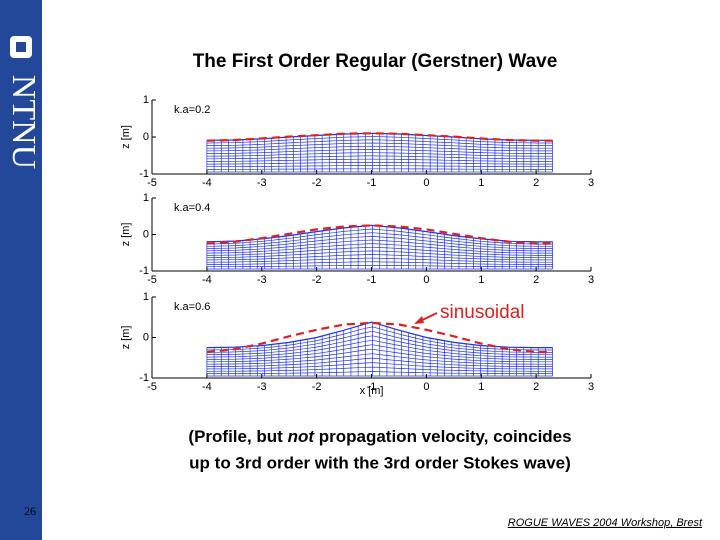 The width and height of the screenshot is (720, 540). I want to click on panel-label: k.a=0.4, so click(192, 208).